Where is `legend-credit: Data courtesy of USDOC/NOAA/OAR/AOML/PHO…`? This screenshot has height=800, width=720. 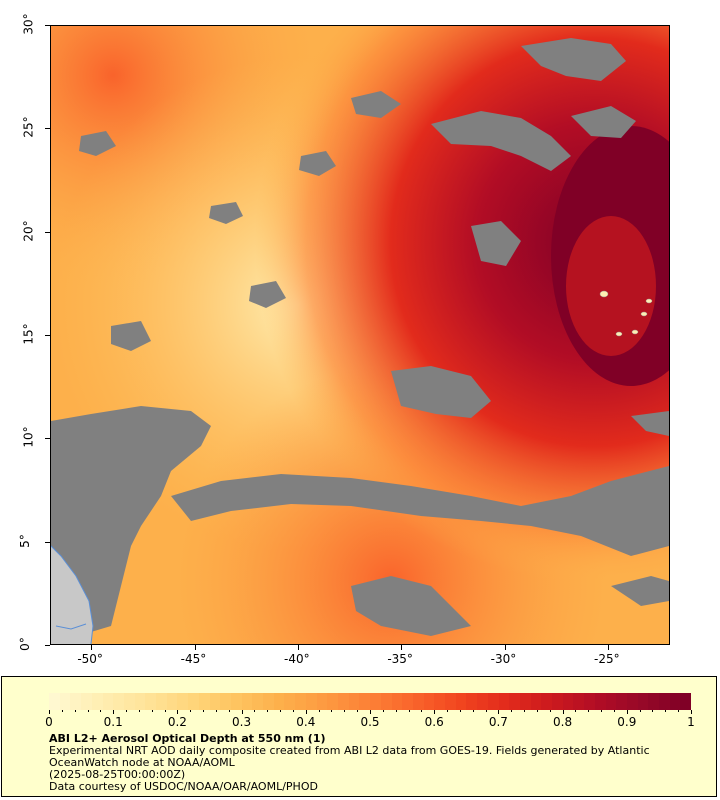
legend-credit: Data courtesy of USDOC/NOAA/OAR/AOML/PHO… is located at coordinates (183, 786).